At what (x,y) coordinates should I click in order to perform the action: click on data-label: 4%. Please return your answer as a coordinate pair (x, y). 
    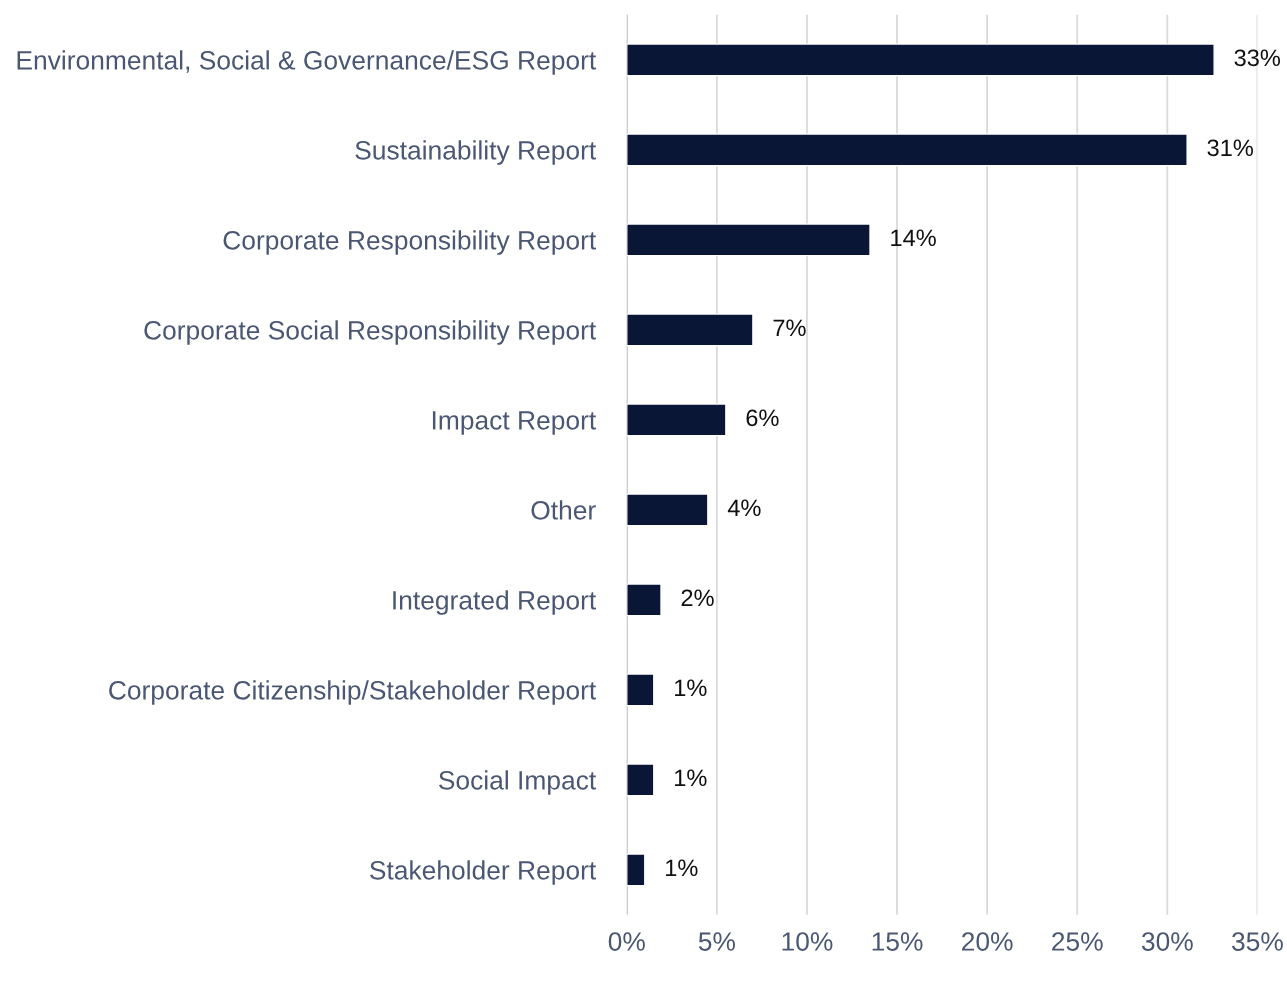
    Looking at the image, I should click on (744, 508).